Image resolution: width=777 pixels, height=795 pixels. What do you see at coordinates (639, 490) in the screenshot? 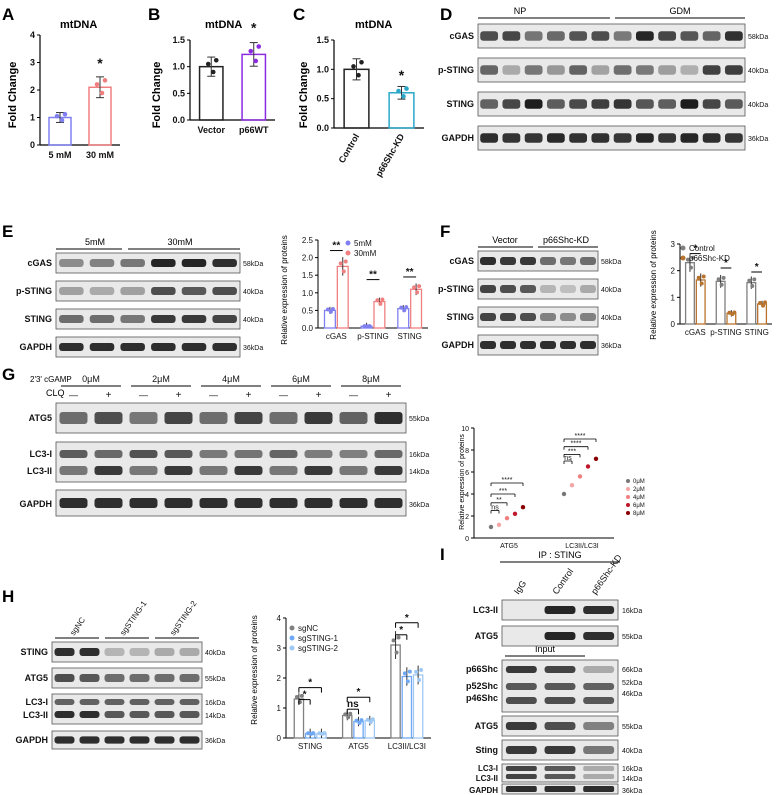
I see `legend-label: 2μM` at bounding box center [639, 490].